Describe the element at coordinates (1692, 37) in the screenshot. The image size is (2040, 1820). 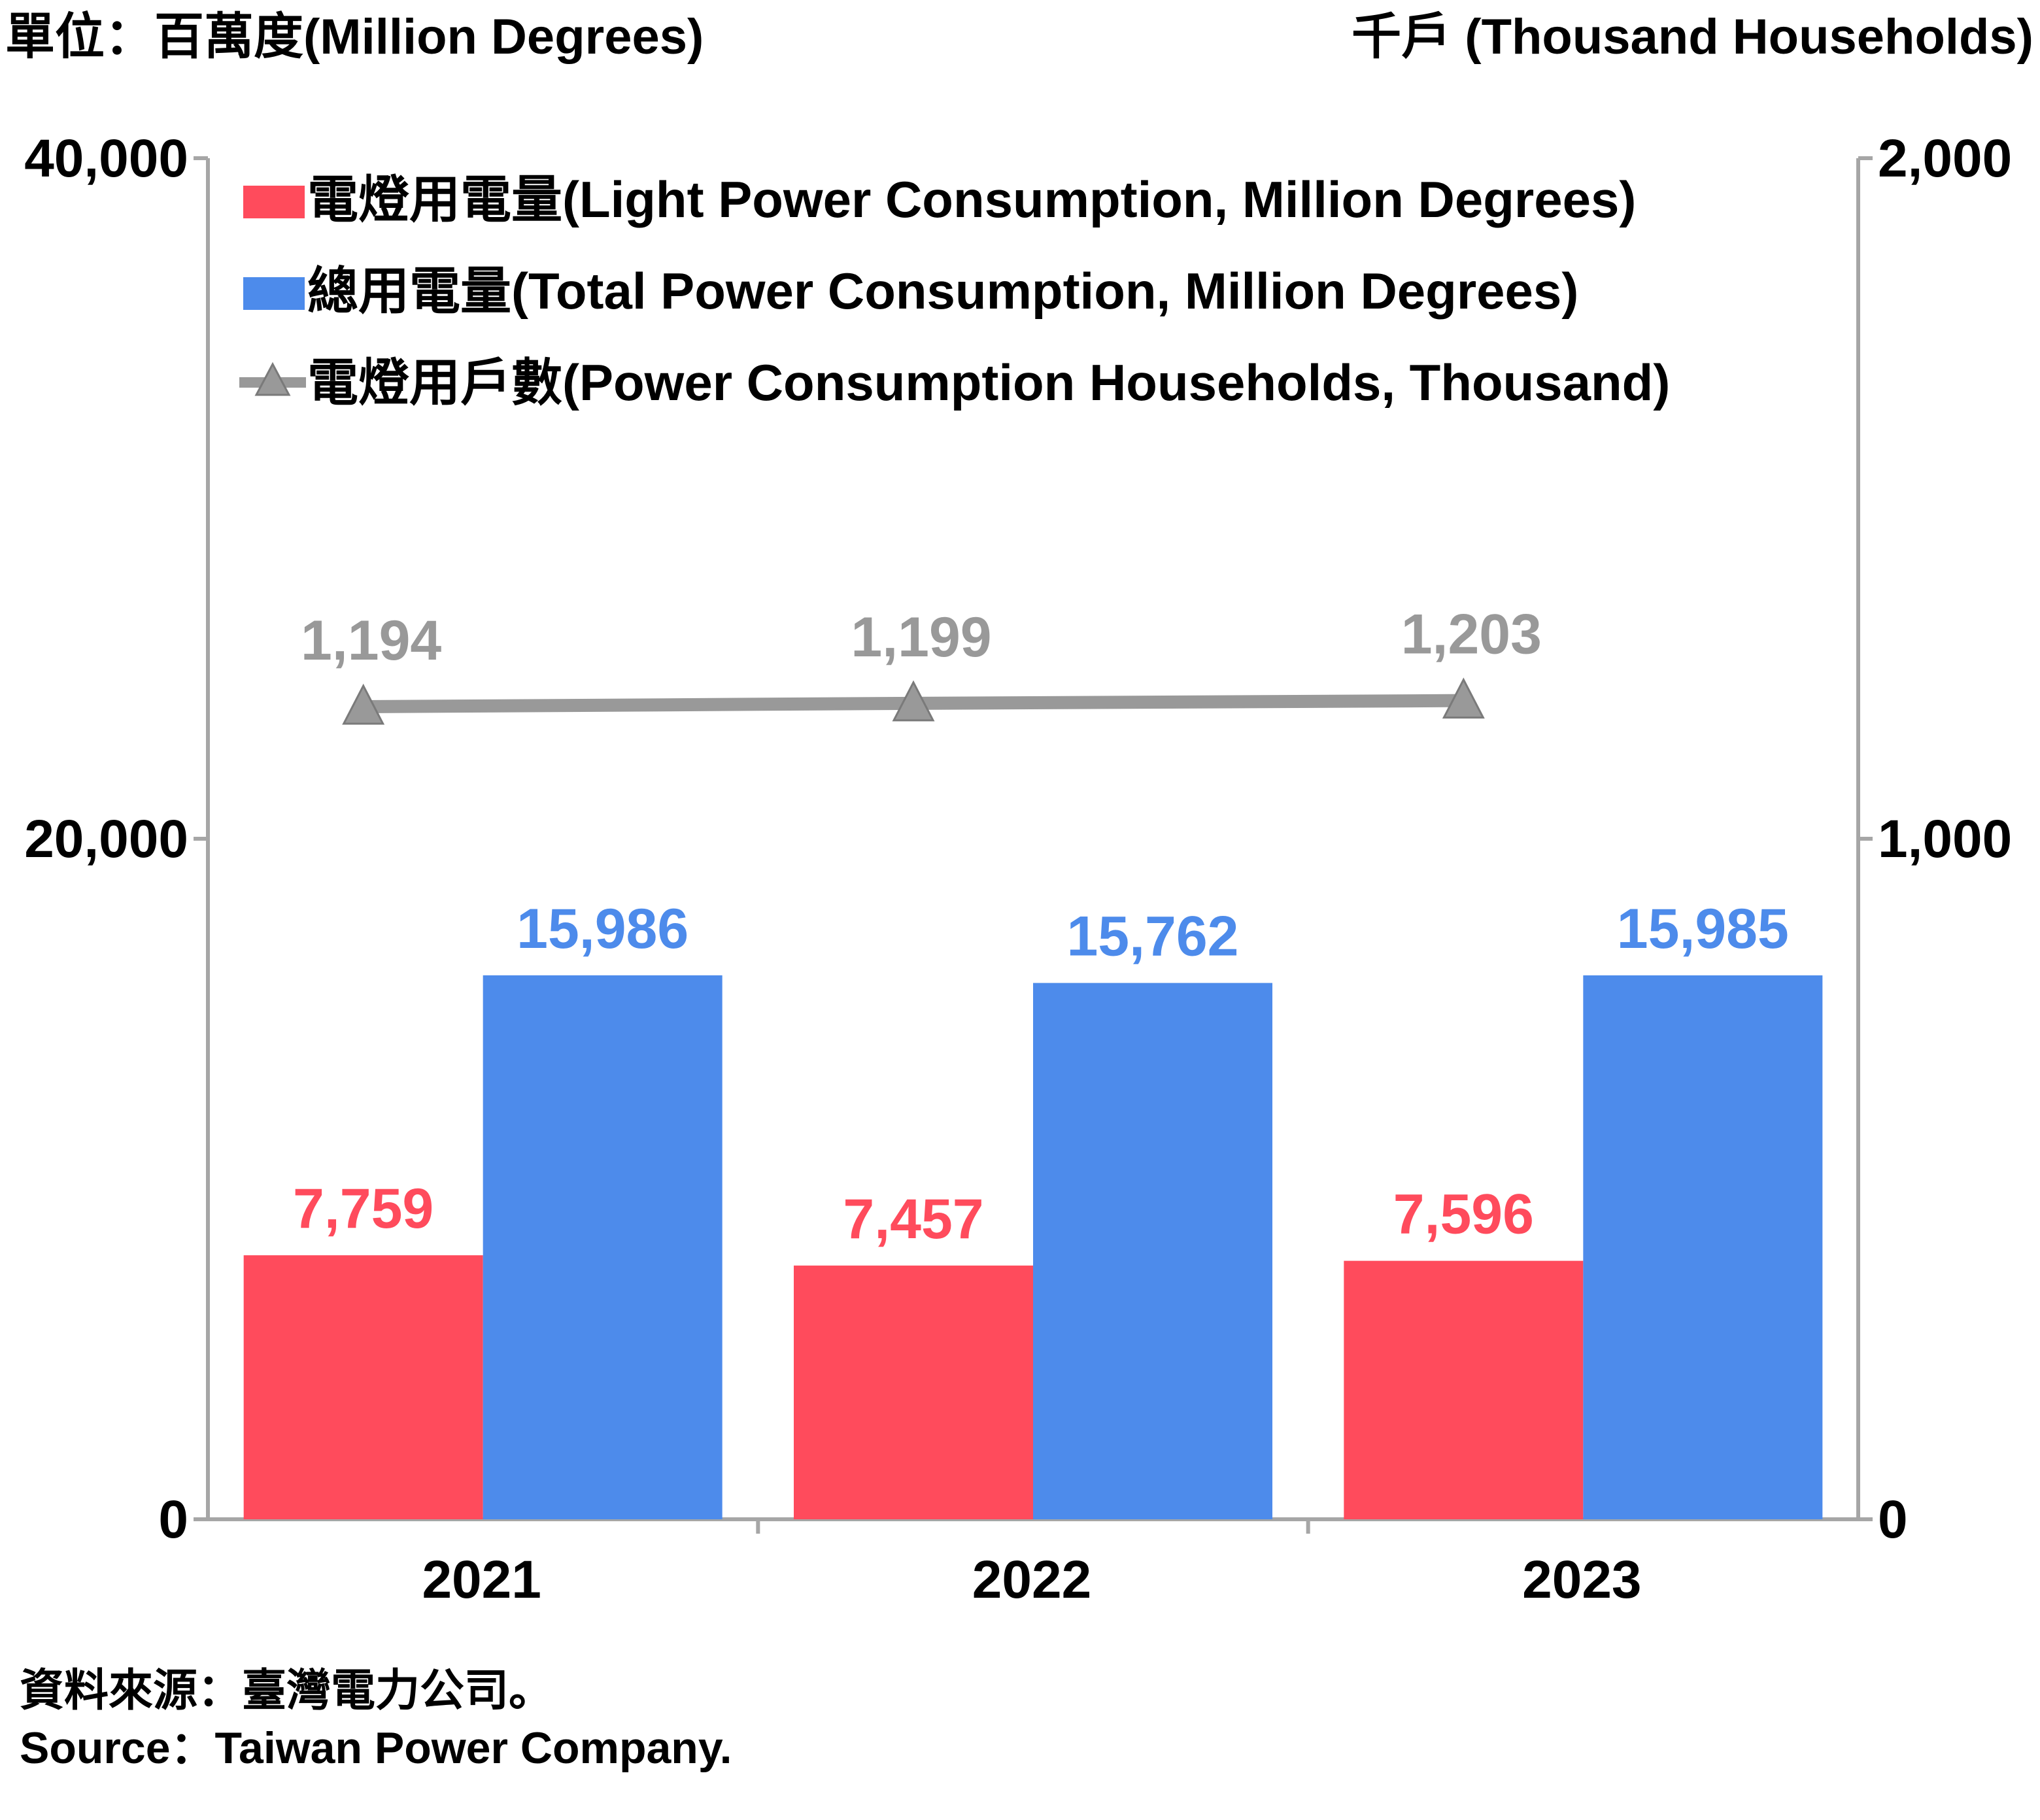
I see `right-axis-unit: 千戶 (Thousand Households)` at that location.